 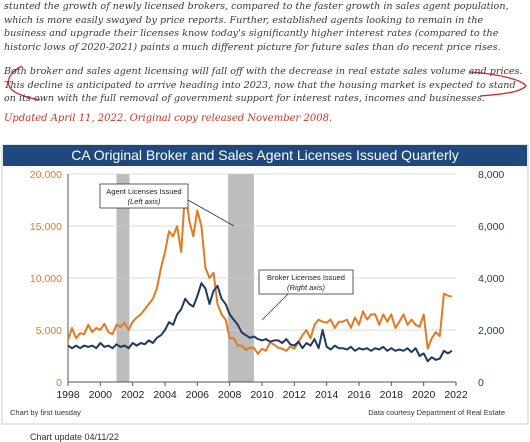 What do you see at coordinates (498, 84) in the screenshot?
I see `scribble-right-mark` at bounding box center [498, 84].